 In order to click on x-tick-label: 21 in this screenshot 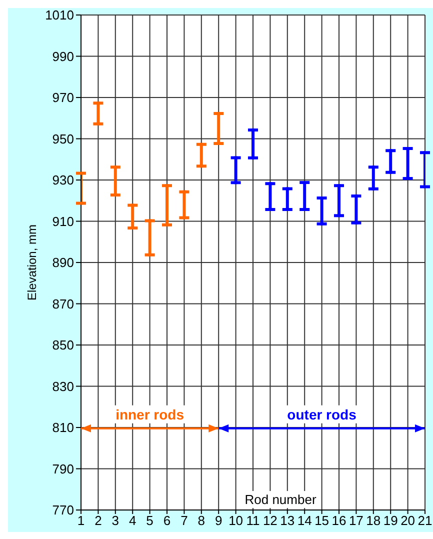, I will do `click(425, 520)`.